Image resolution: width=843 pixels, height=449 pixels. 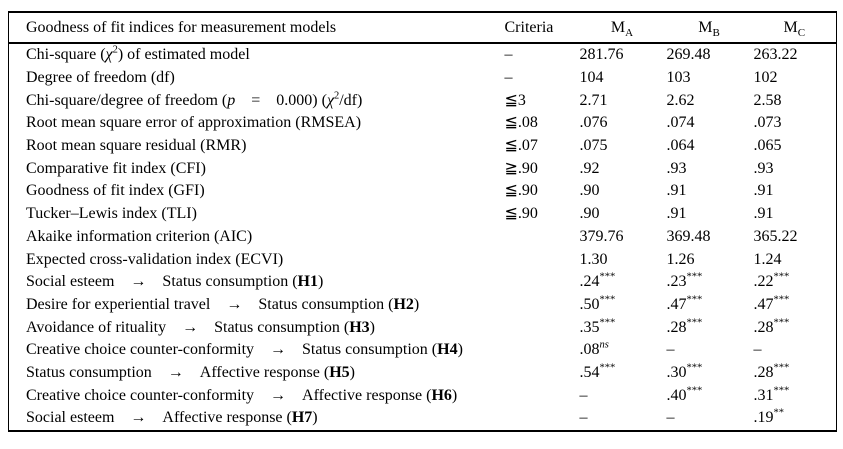 I want to click on header-model-b: MB, so click(x=709, y=28).